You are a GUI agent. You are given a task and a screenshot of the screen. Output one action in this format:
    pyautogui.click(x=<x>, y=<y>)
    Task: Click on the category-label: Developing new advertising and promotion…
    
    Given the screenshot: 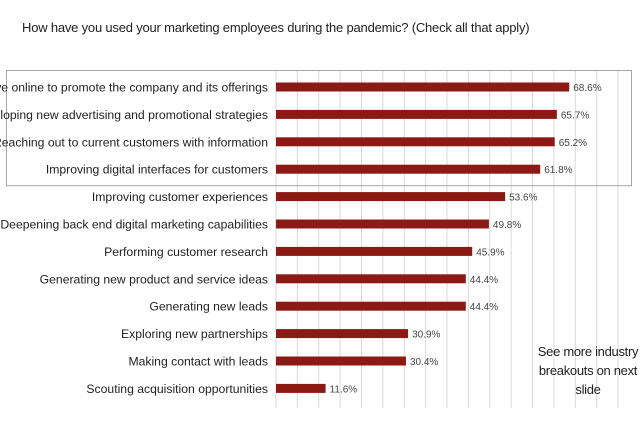 What is the action you would take?
    pyautogui.click(x=134, y=115)
    